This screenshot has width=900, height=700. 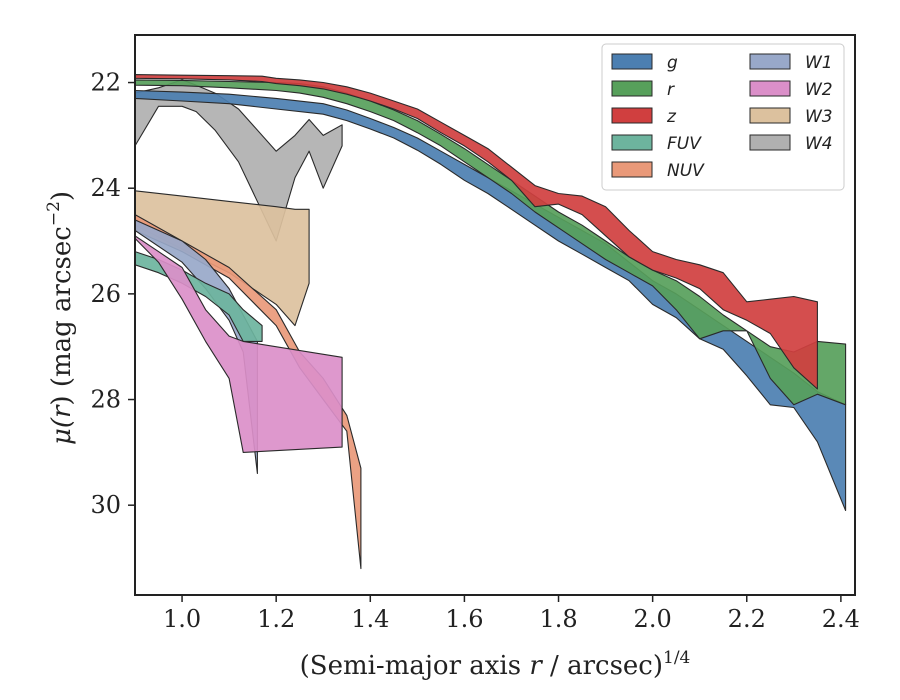 I want to click on legend-label-fuv: FUV, so click(x=684, y=144).